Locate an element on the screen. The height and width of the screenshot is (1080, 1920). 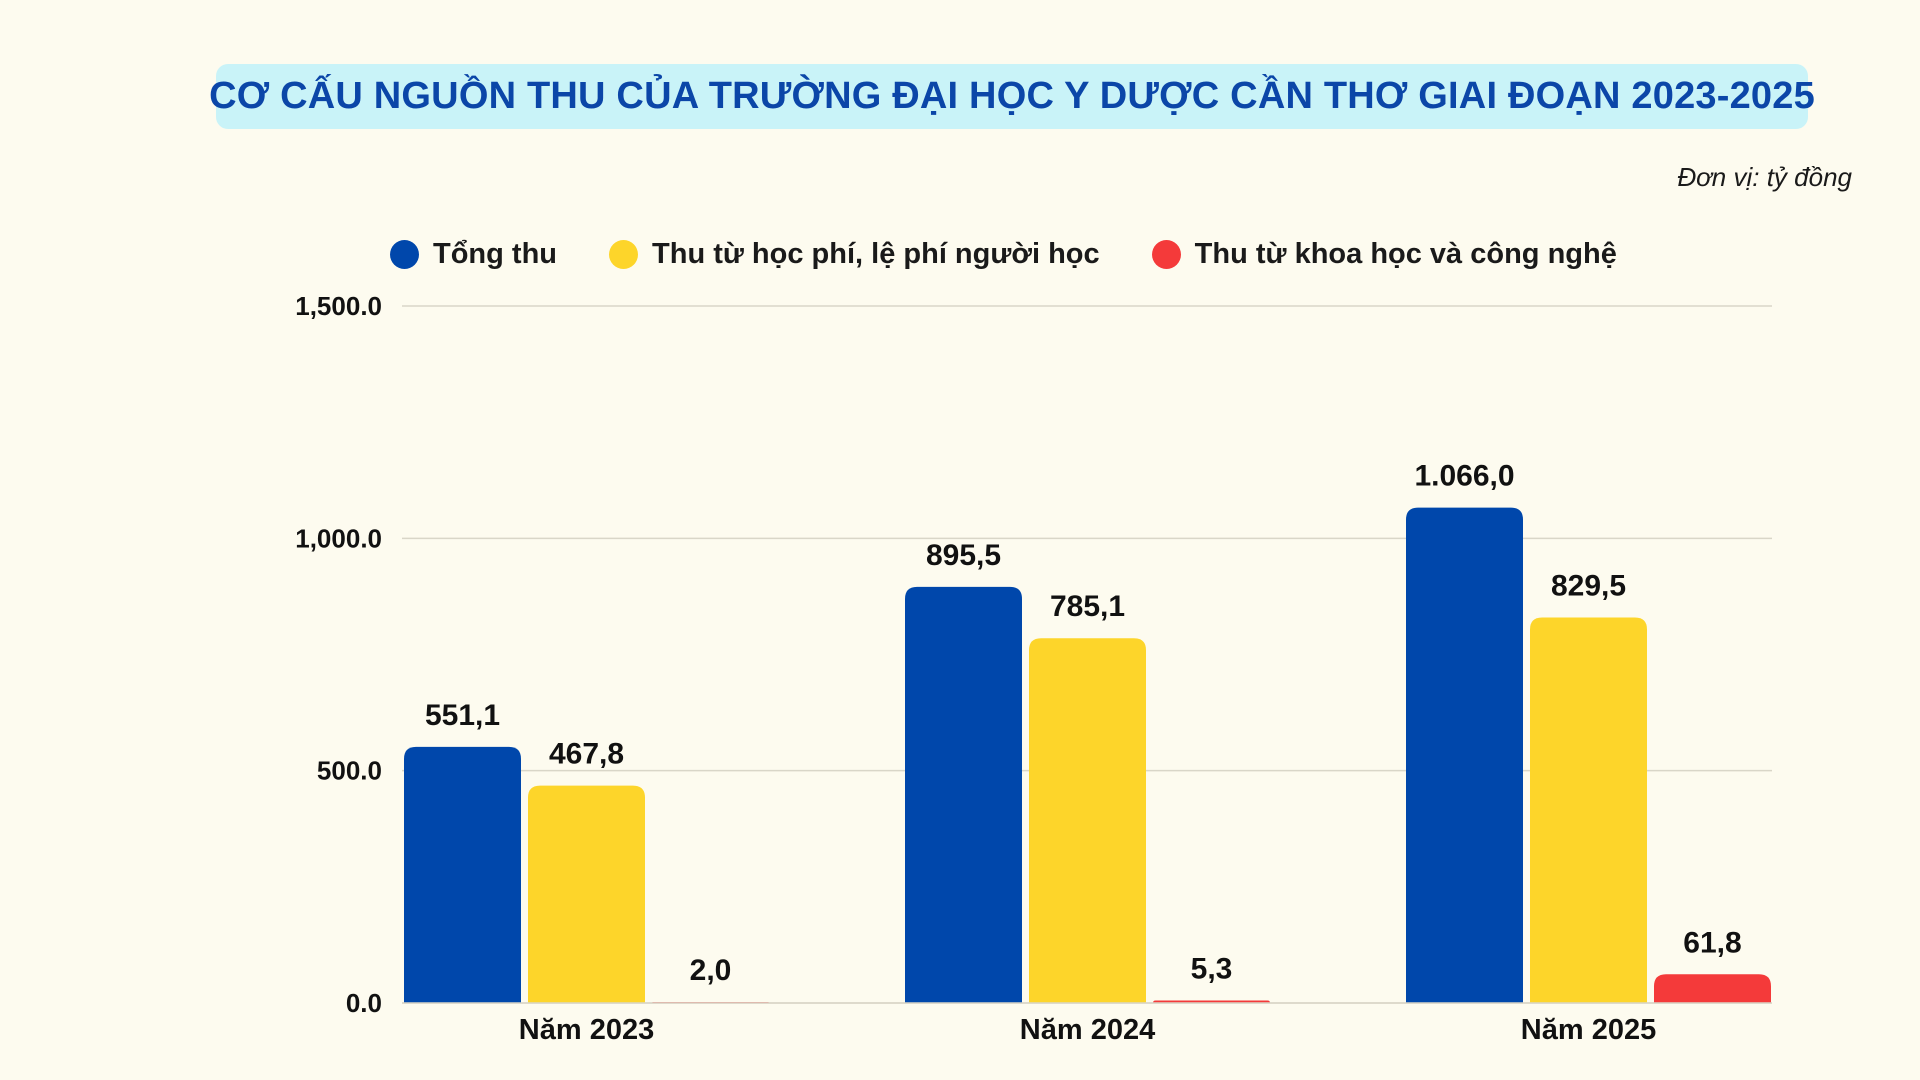
data-label: 895,5 is located at coordinates (963, 555).